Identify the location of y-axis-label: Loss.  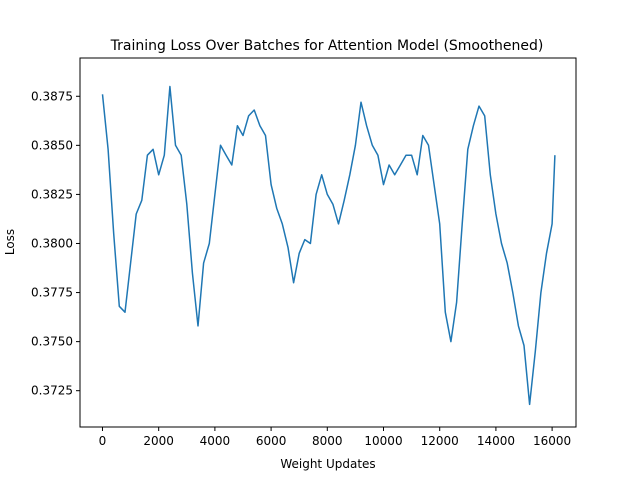
(10, 242).